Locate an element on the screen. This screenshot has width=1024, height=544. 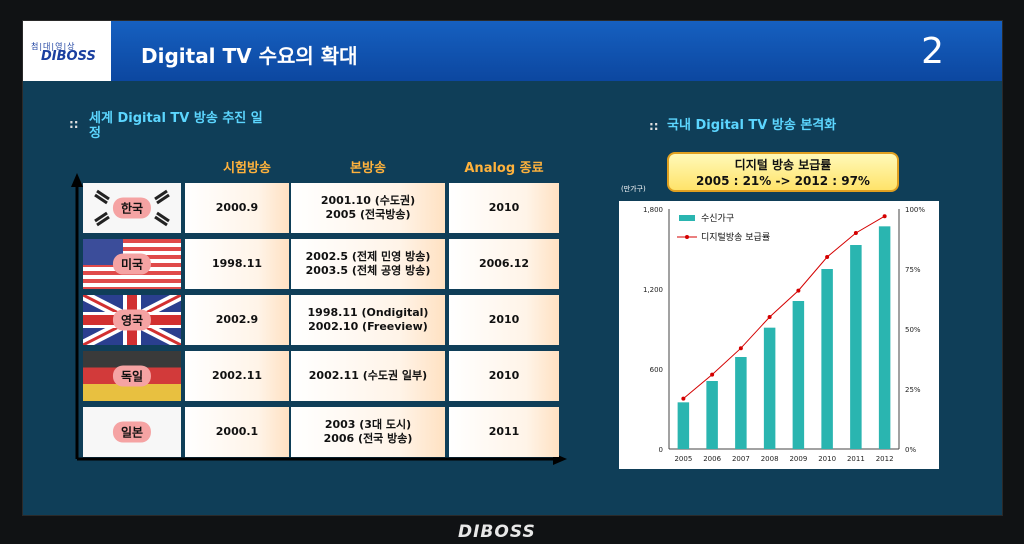
logo: 첨|대|영|상 DIBOSS is located at coordinates (67, 51).